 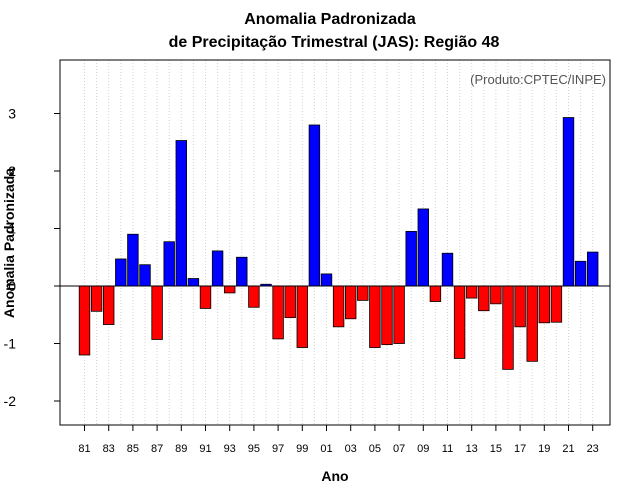 I want to click on x-tick-label: 21, so click(x=568, y=449).